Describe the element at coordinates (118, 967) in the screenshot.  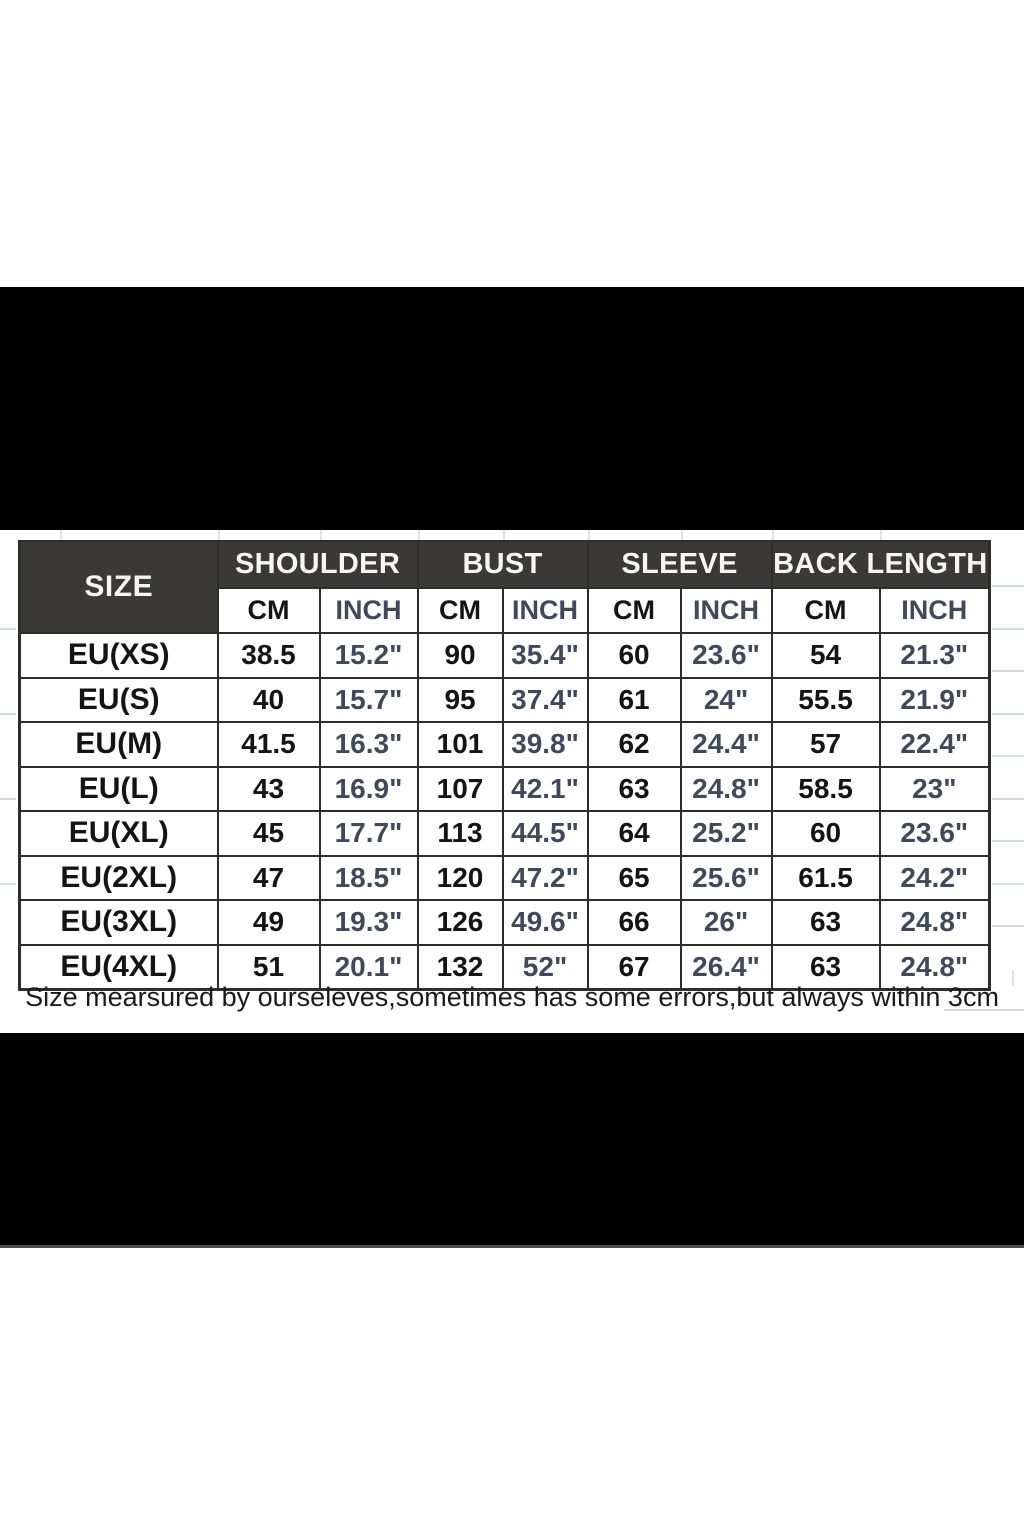
I see `size-cell: EU(4XL)` at that location.